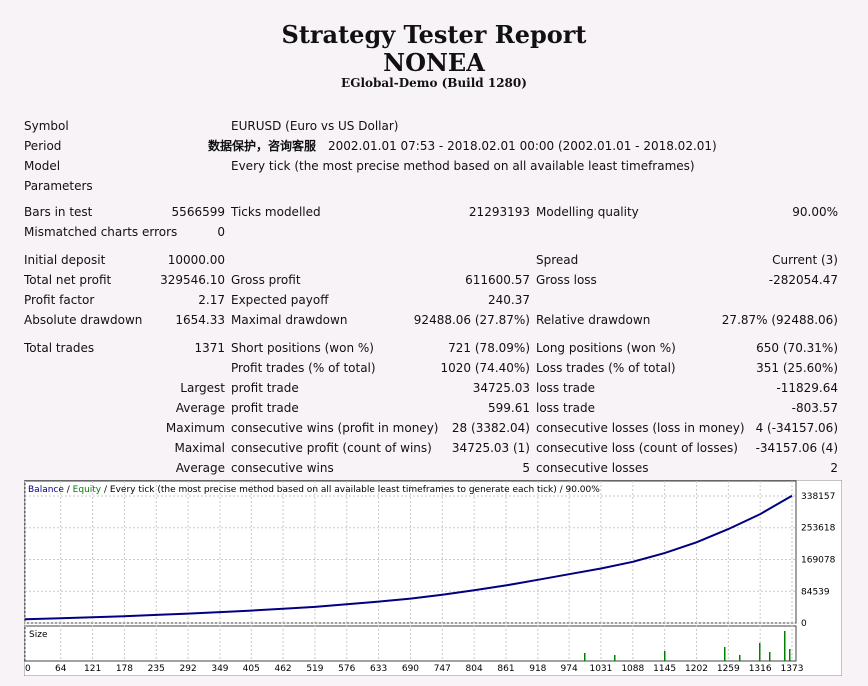 The image size is (868, 686). Describe the element at coordinates (38, 635) in the screenshot. I see `size-label: Size` at that location.